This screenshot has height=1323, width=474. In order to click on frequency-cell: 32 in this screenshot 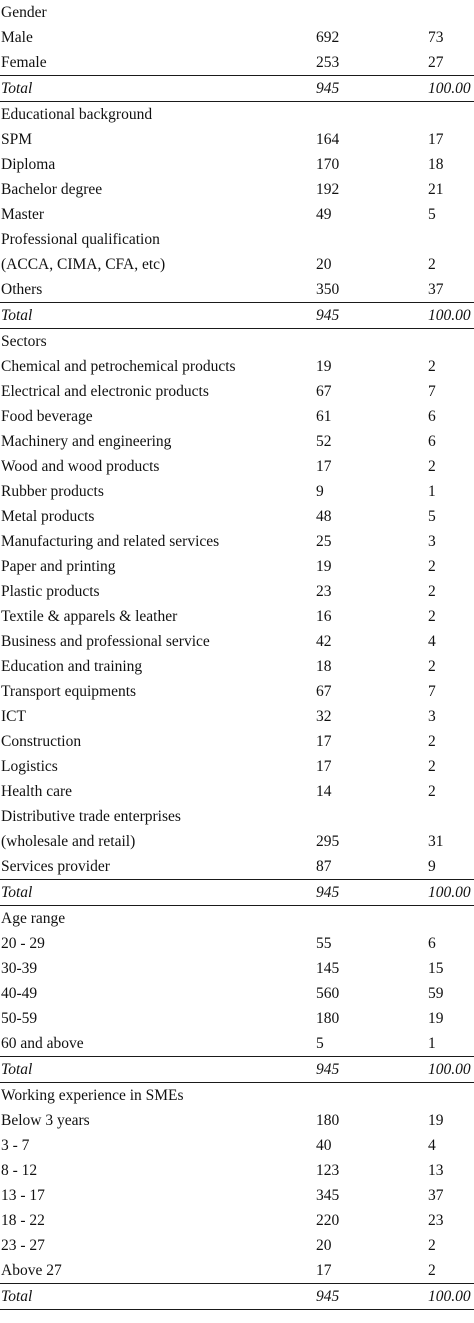, I will do `click(324, 716)`.